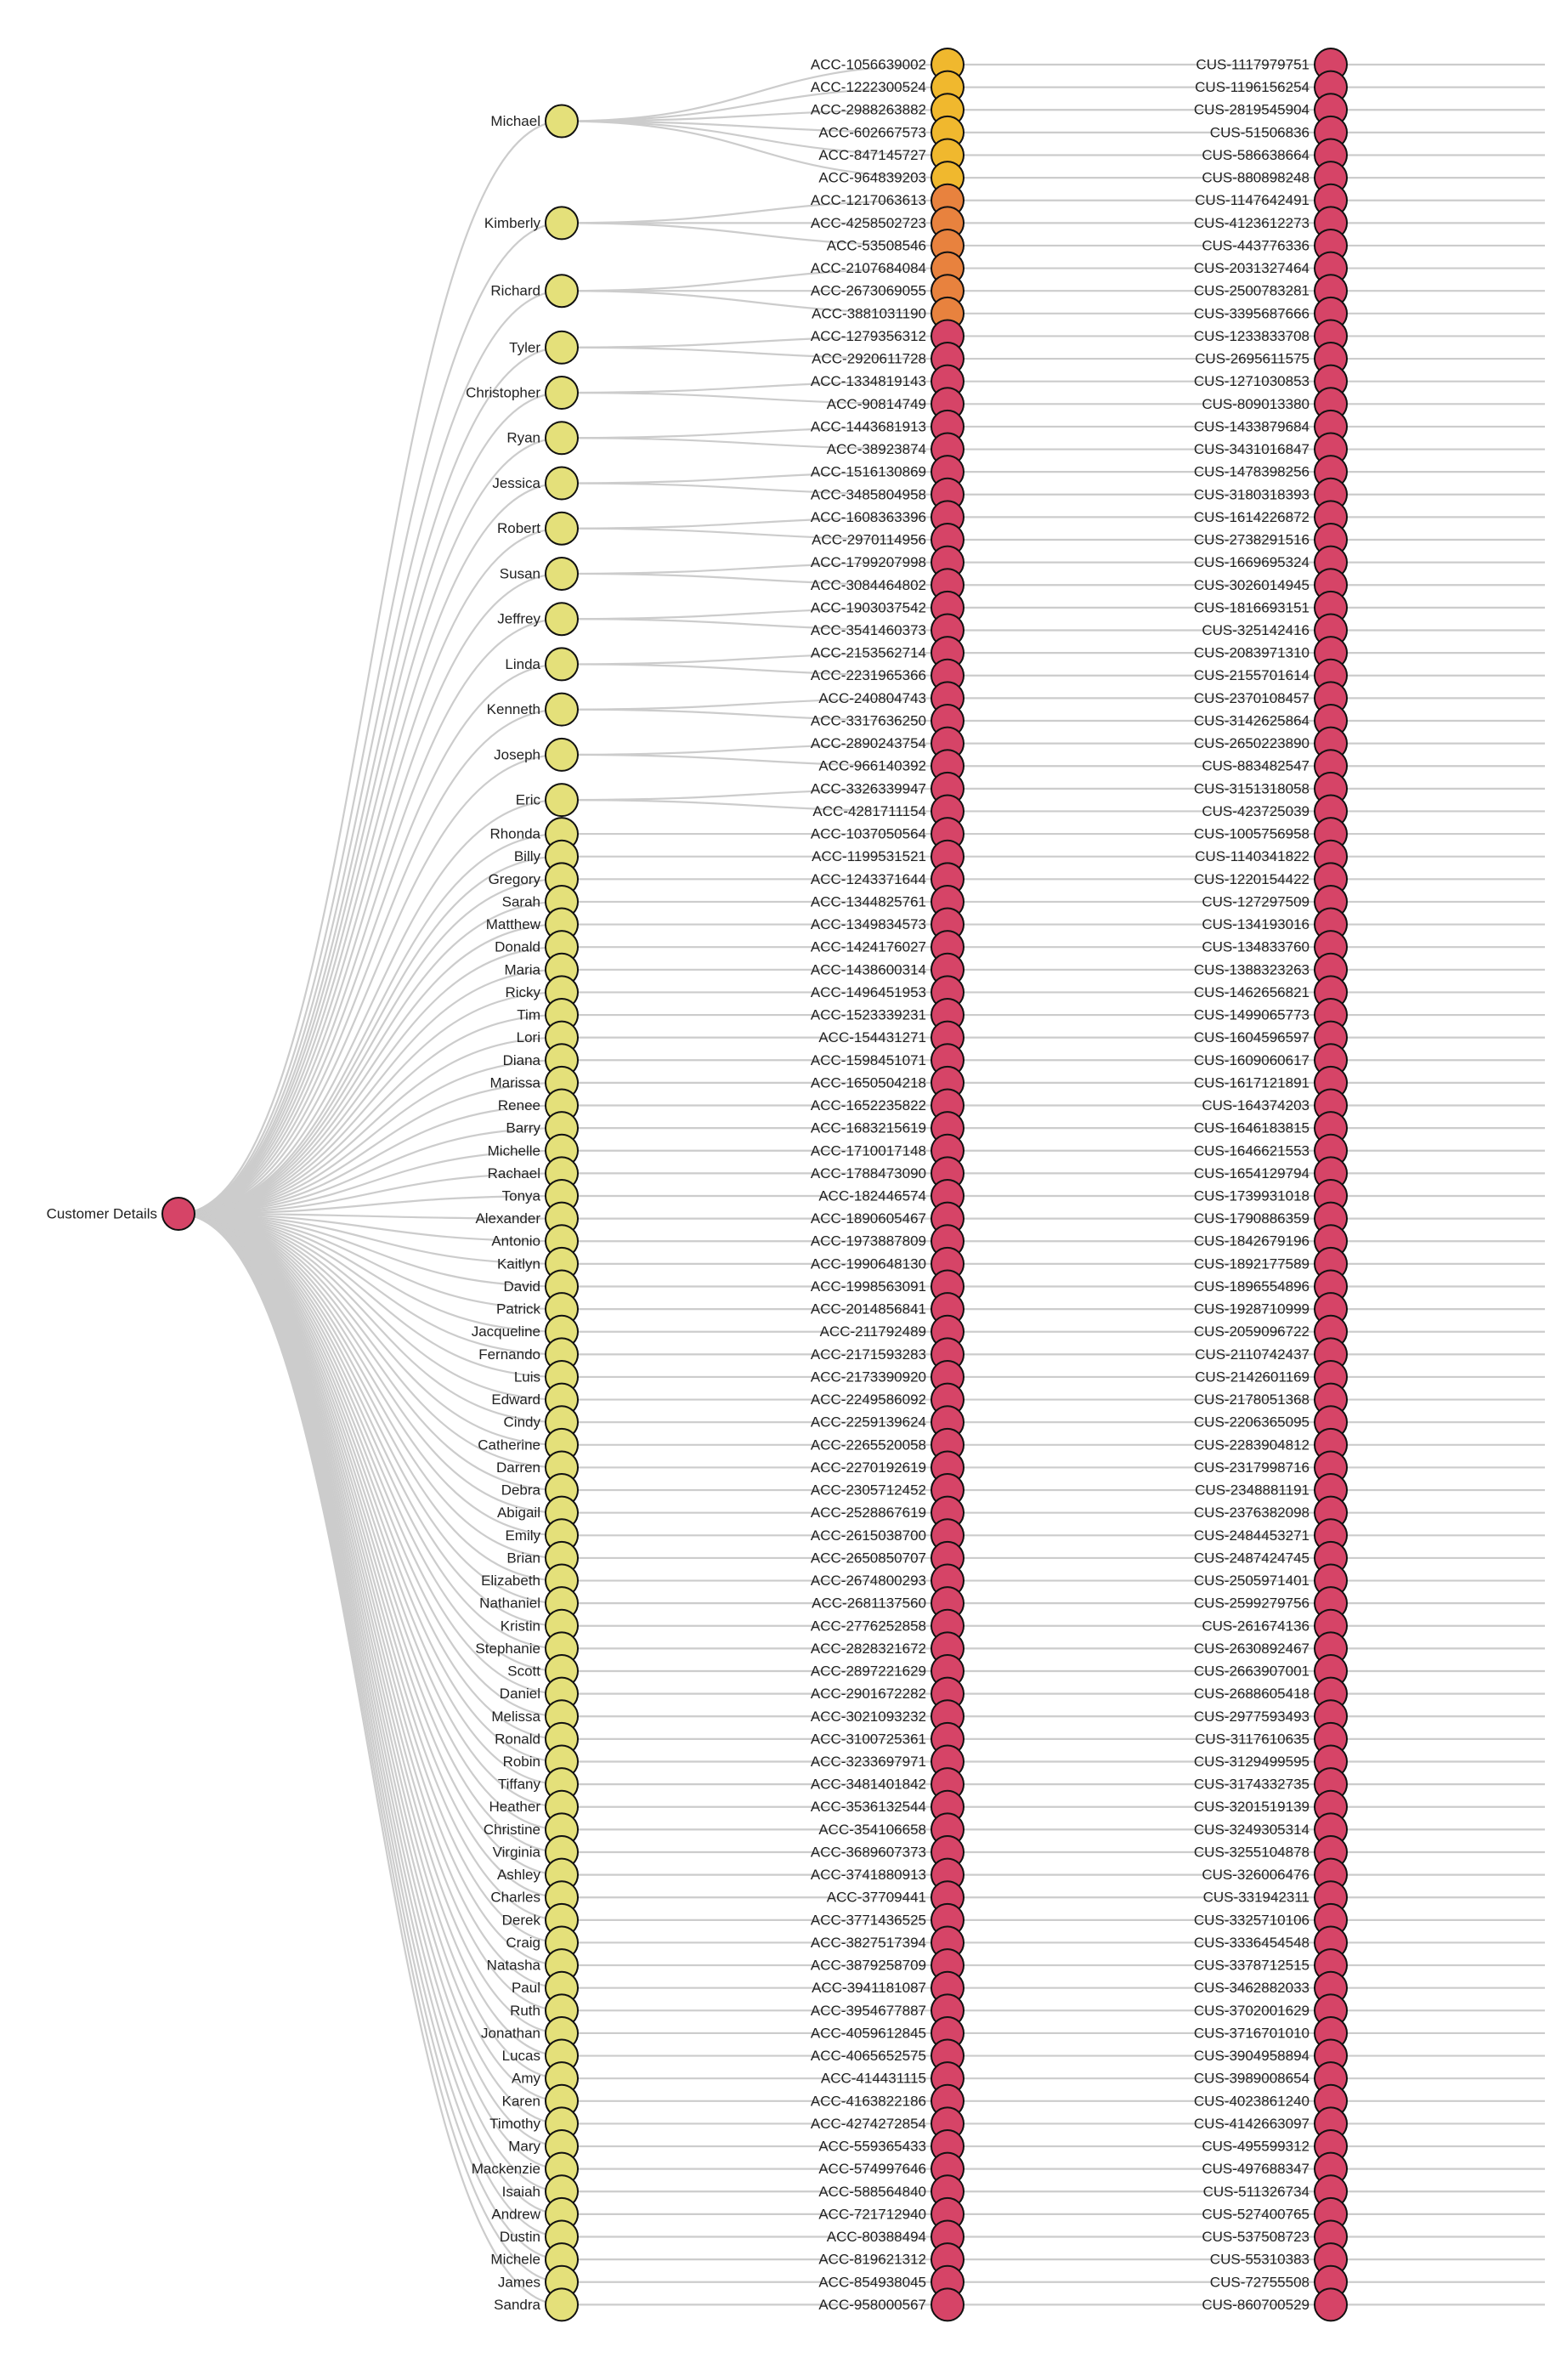  Describe the element at coordinates (1252, 2056) in the screenshot. I see `customer-id-label: CUS-3904958894` at that location.